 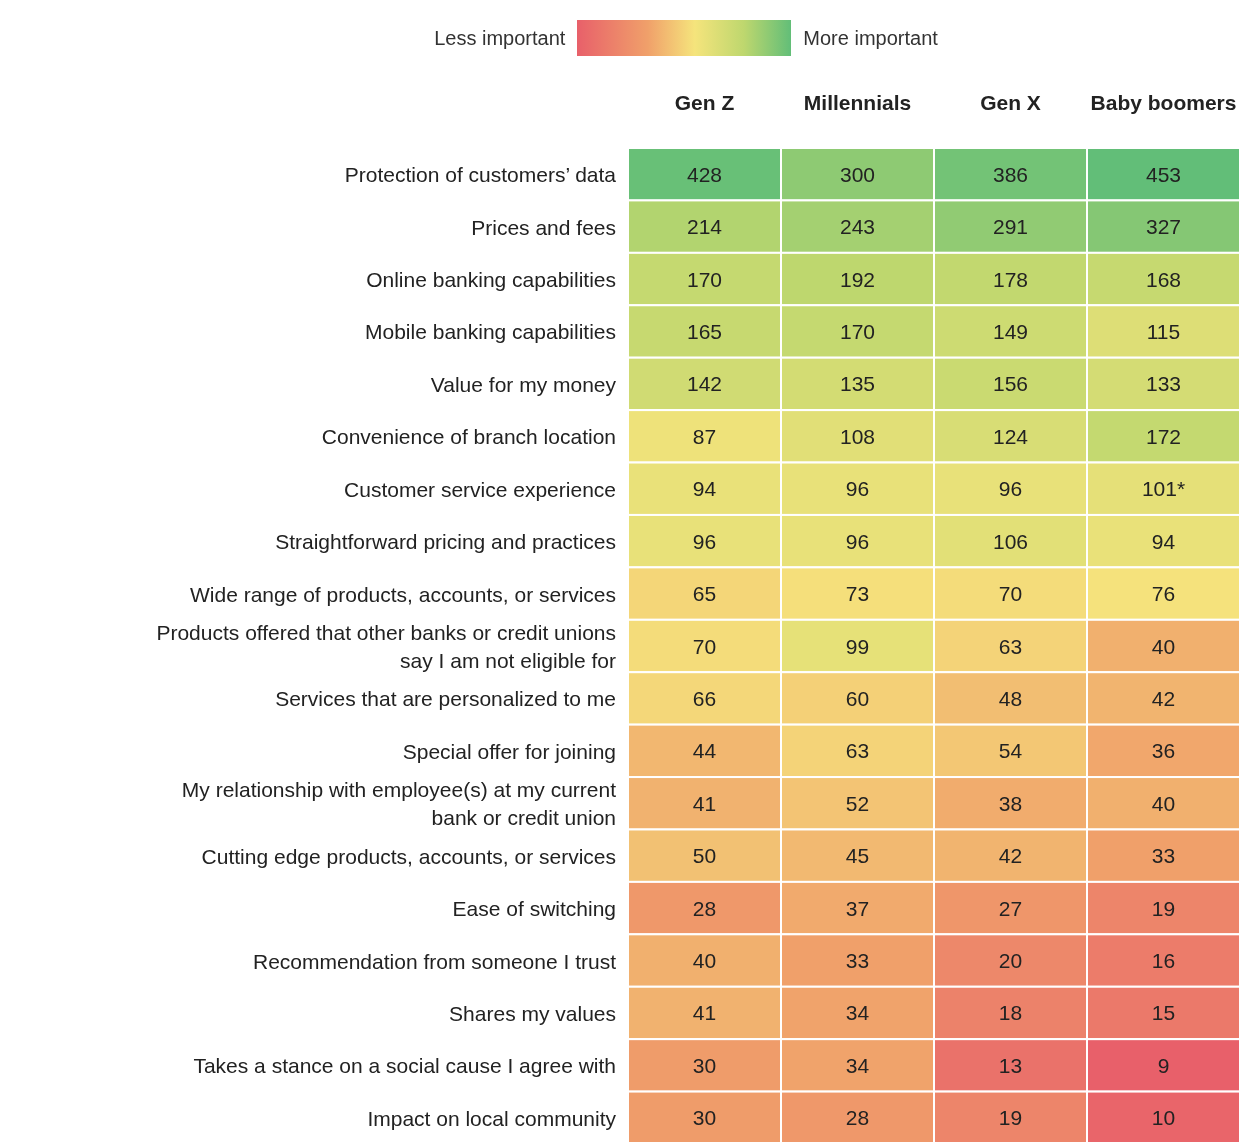 I want to click on data-label: 386, so click(x=1010, y=174).